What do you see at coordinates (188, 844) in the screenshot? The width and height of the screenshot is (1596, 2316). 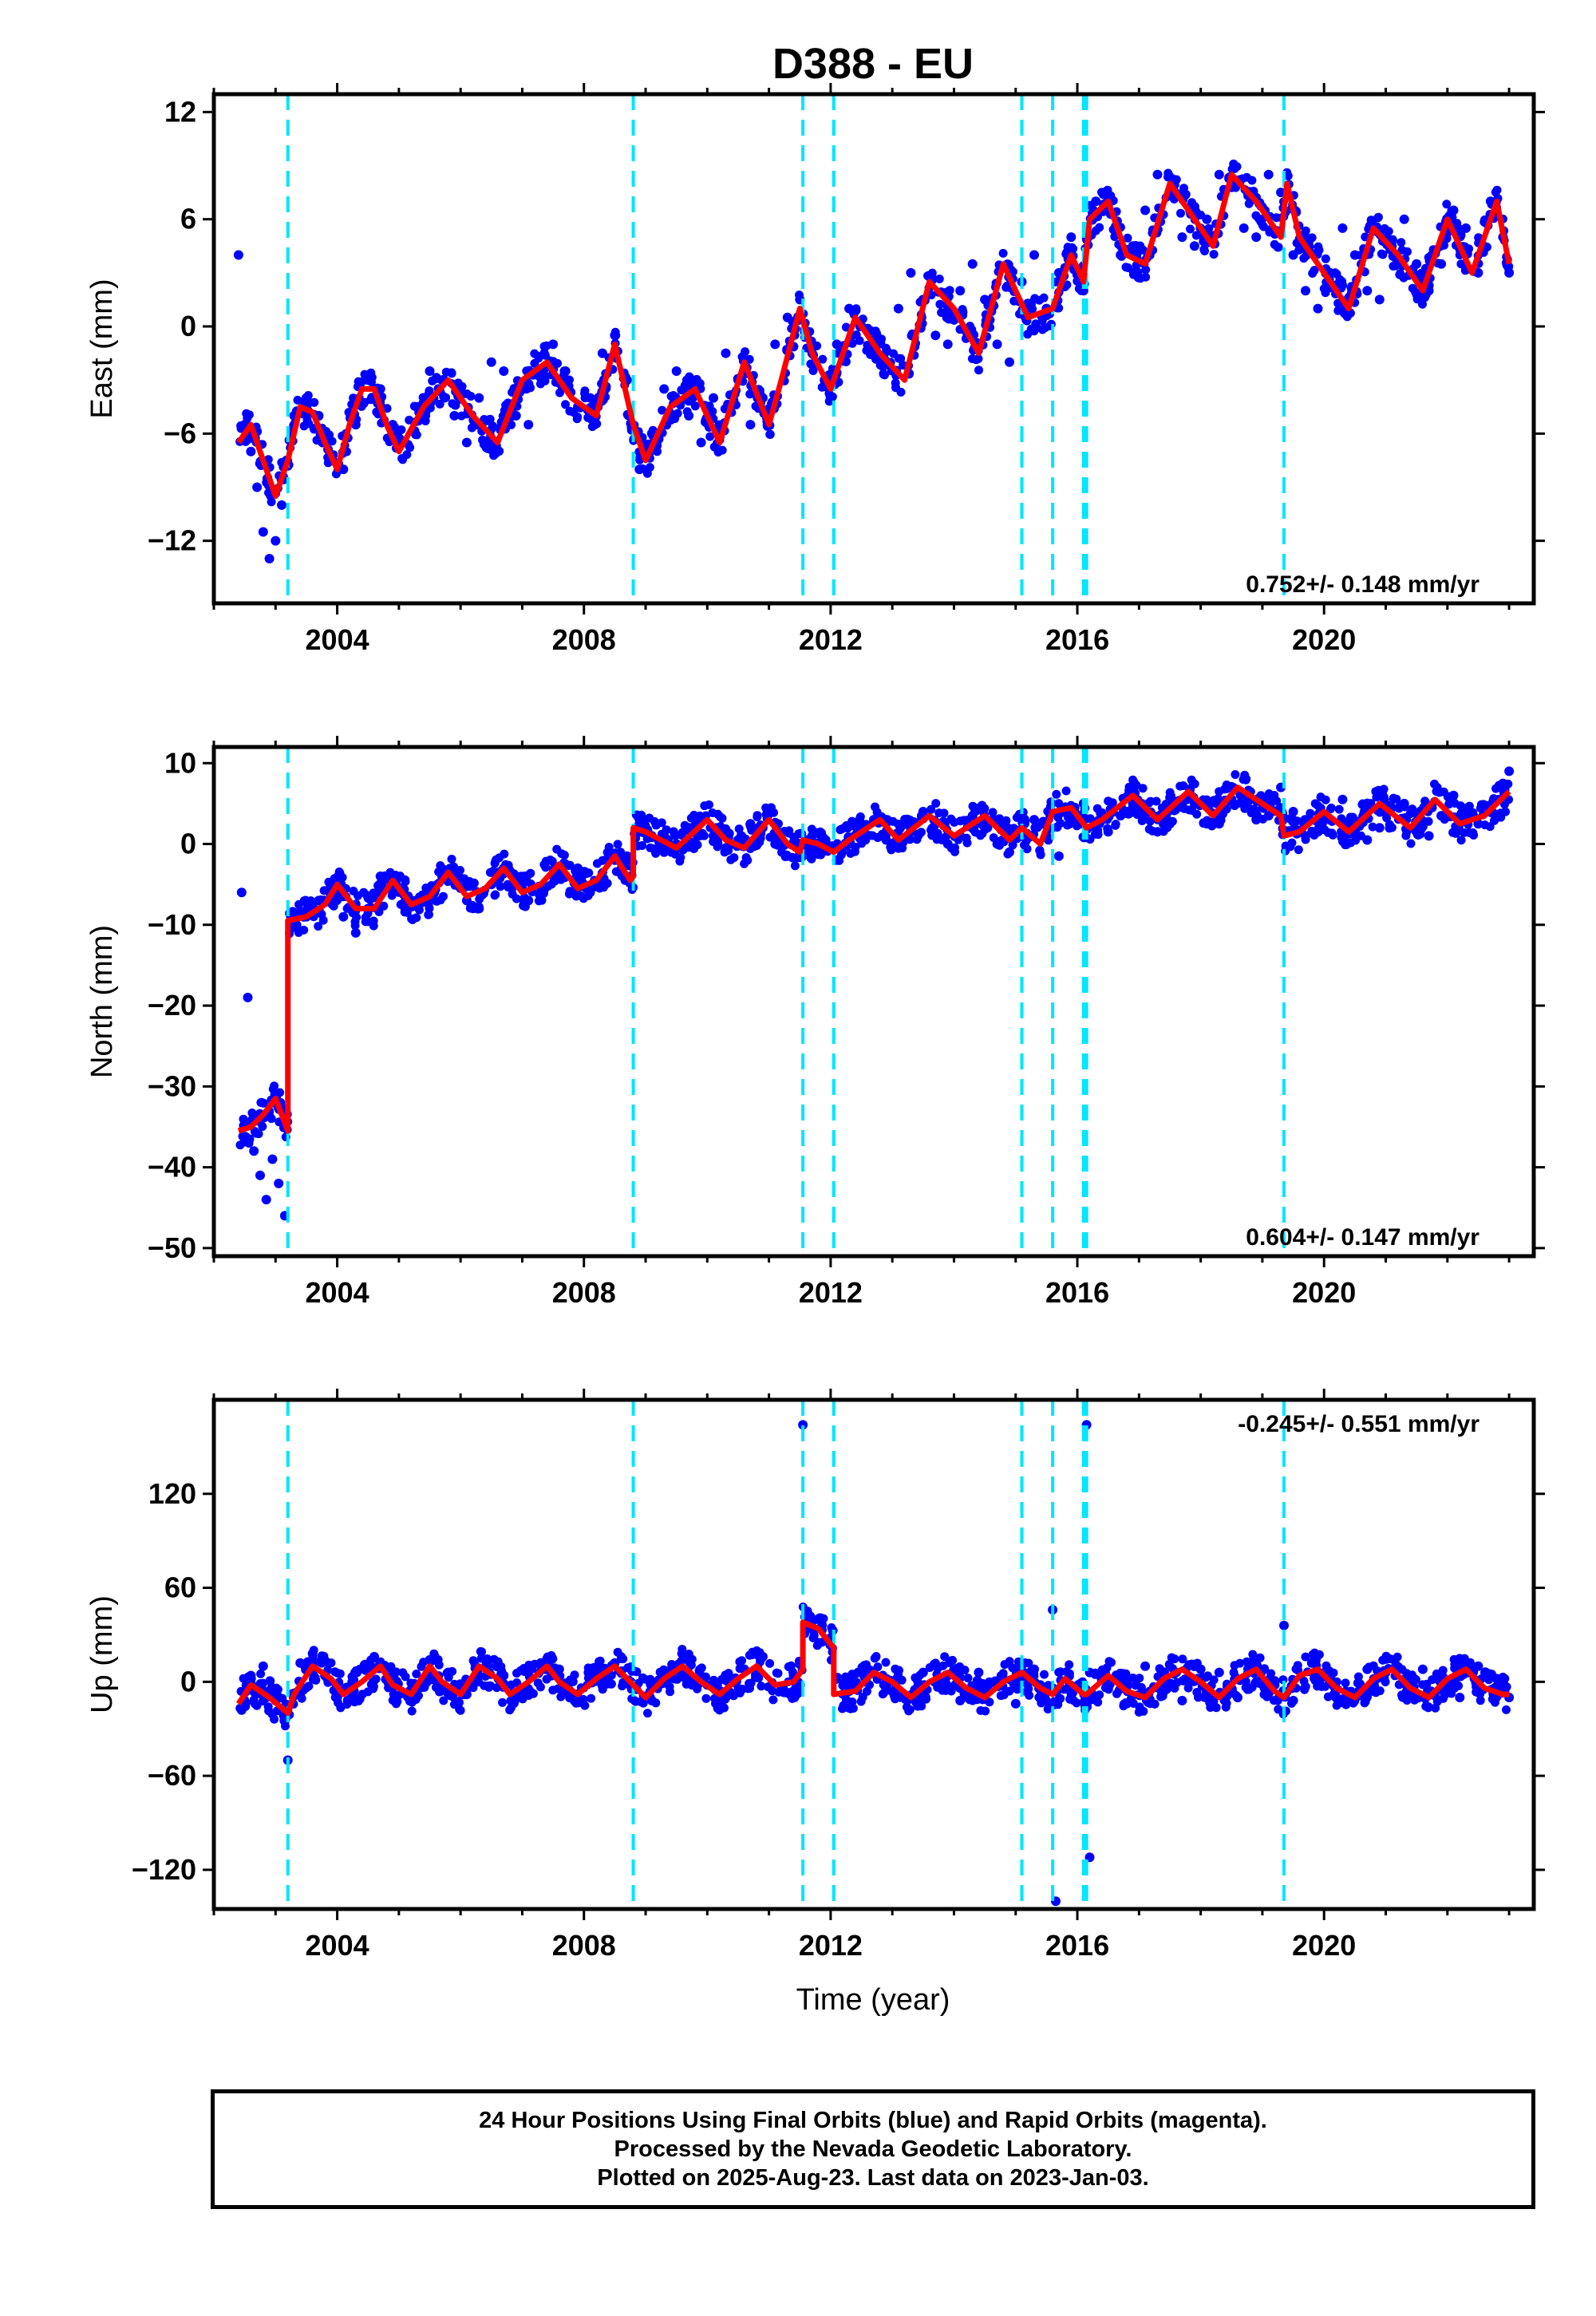 I see `north-y-tick-label: 0` at bounding box center [188, 844].